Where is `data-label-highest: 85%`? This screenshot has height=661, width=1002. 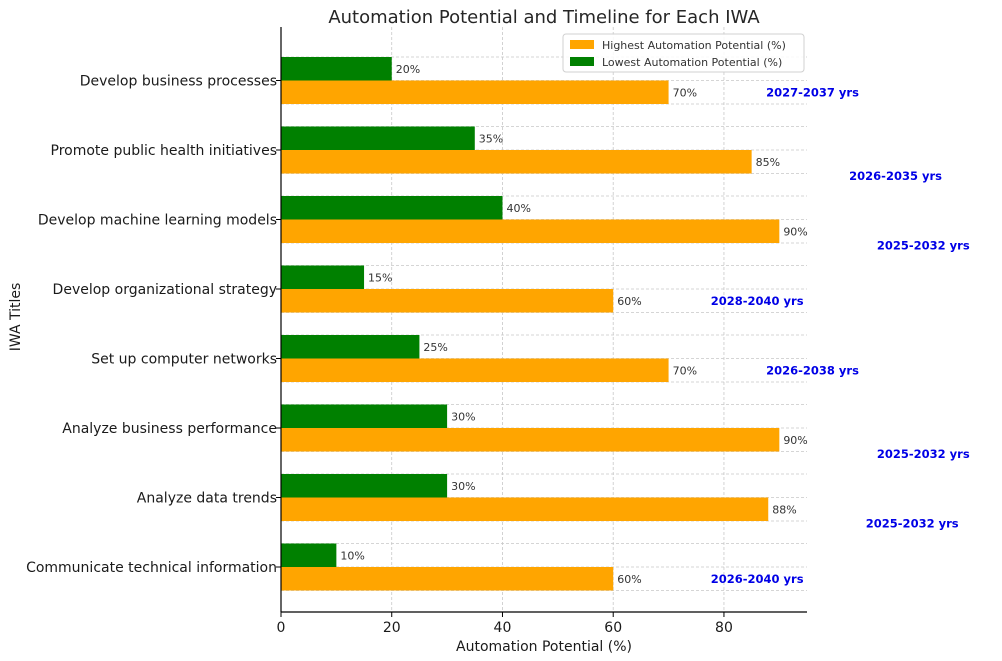 data-label-highest: 85% is located at coordinates (768, 162).